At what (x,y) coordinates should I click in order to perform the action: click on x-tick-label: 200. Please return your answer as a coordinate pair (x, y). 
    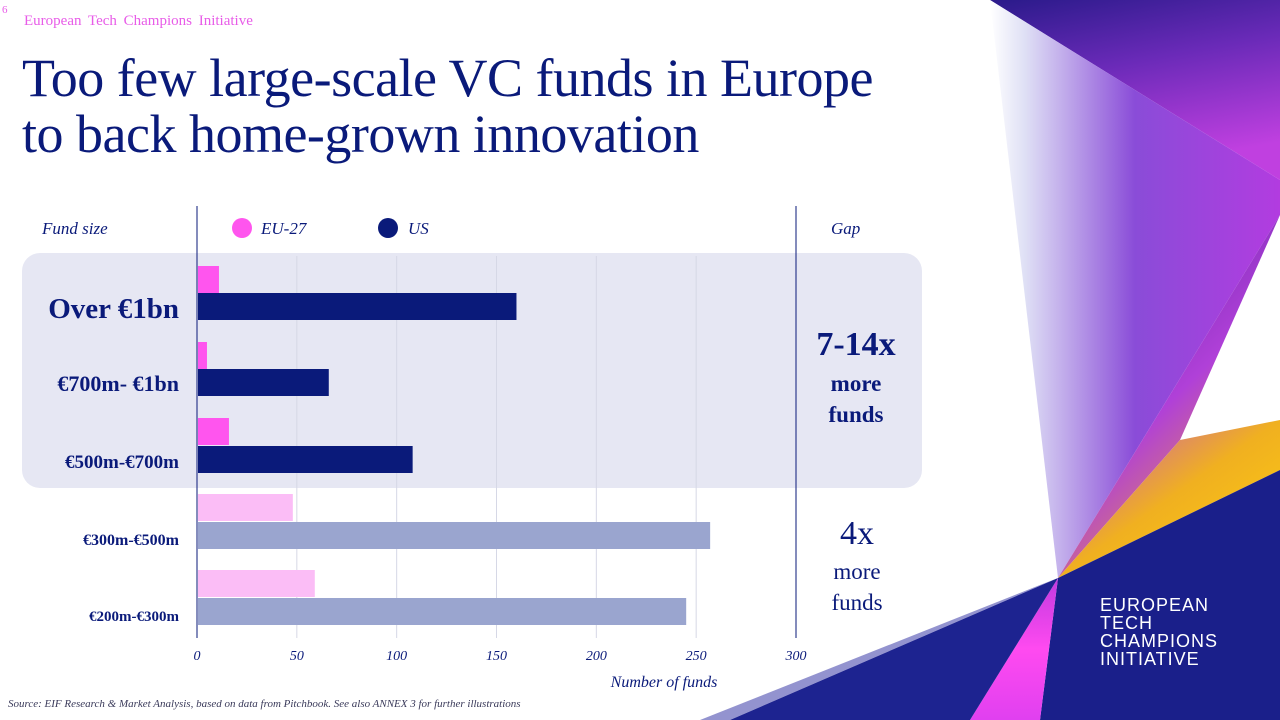
    Looking at the image, I should click on (596, 656).